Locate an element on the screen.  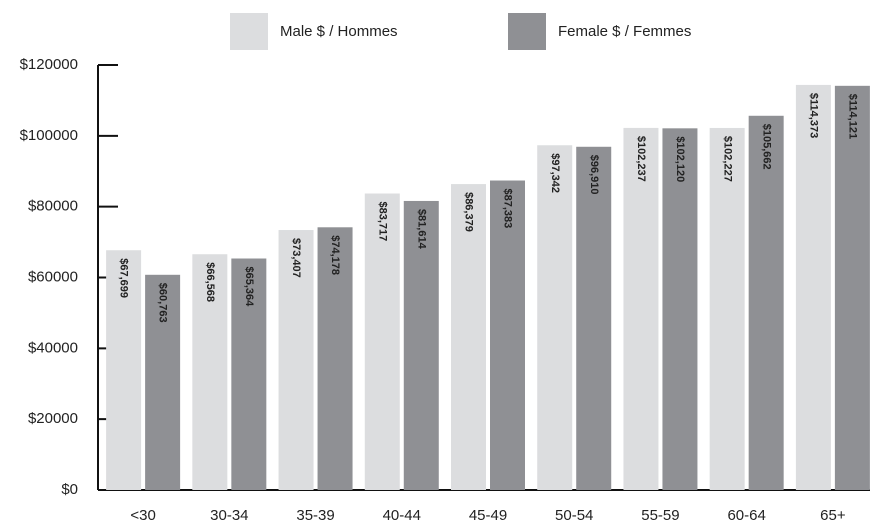
value-label: $97,342 is located at coordinates (555, 173).